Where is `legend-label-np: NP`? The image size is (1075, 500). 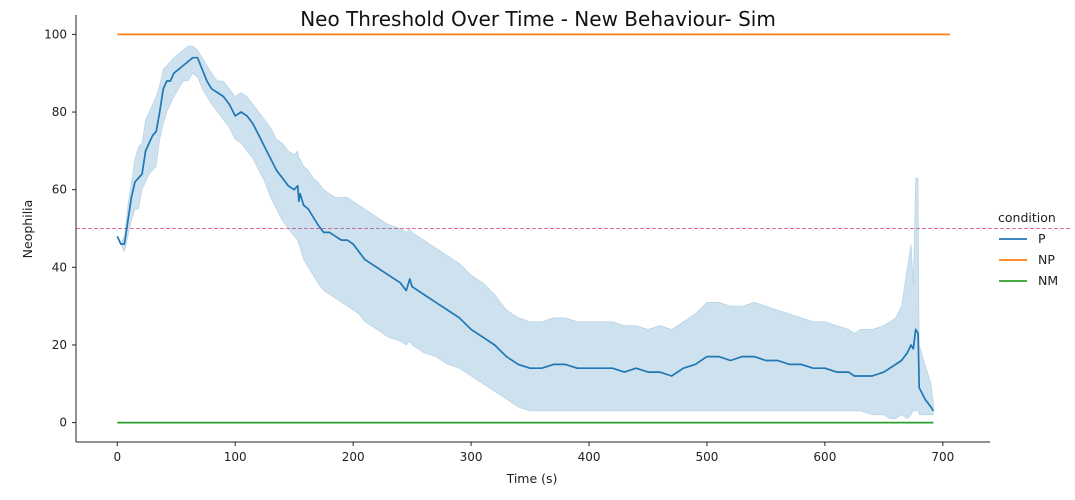
legend-label-np: NP is located at coordinates (1046, 259).